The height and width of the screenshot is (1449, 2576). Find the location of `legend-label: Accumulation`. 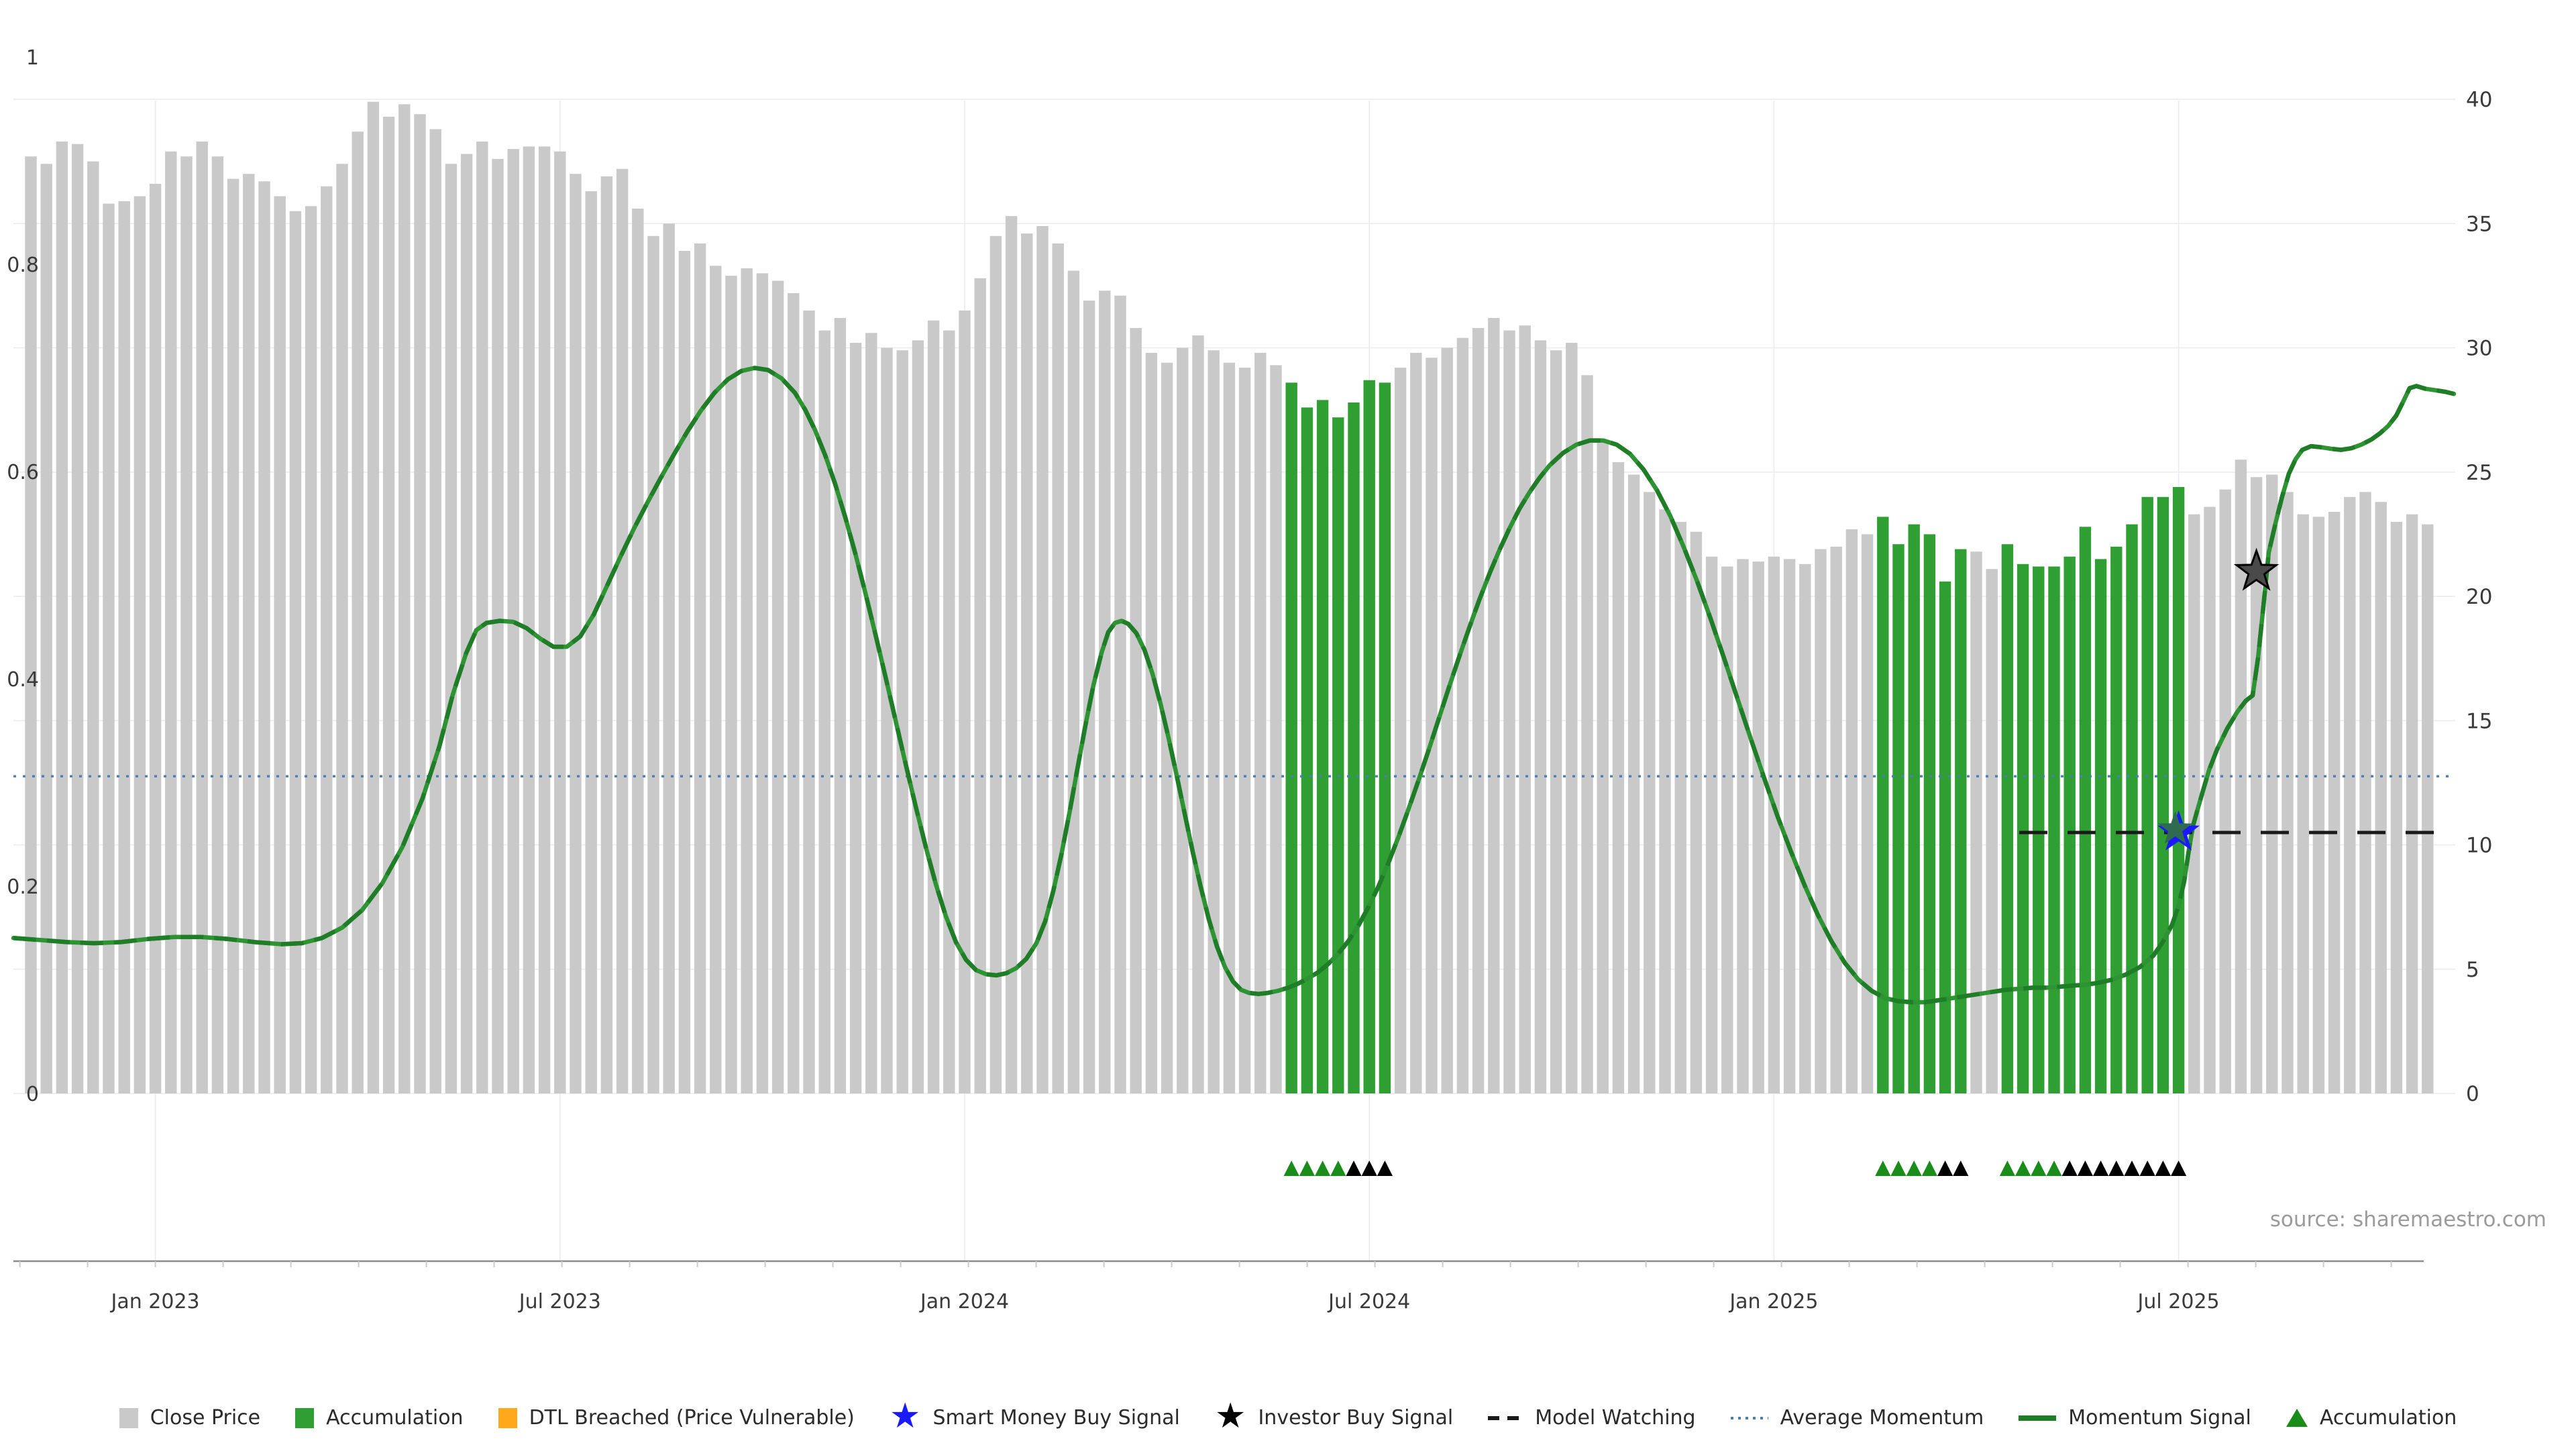

legend-label: Accumulation is located at coordinates (395, 1418).